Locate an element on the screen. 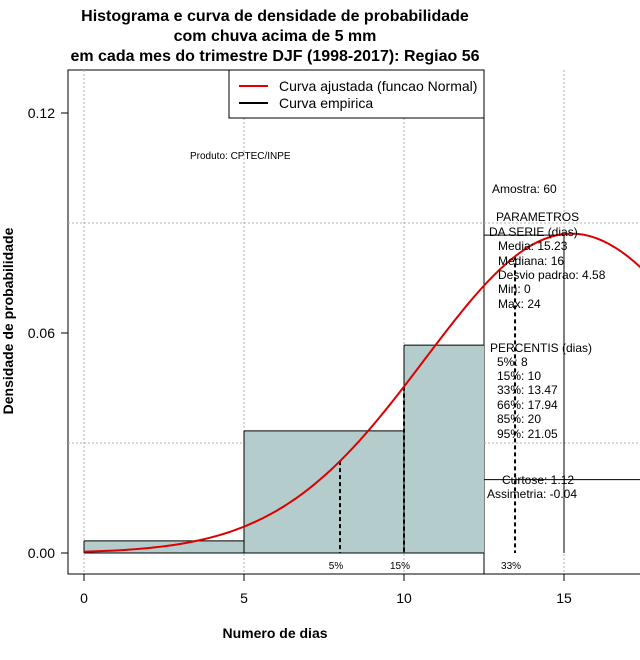  legend-box is located at coordinates (356, 94).